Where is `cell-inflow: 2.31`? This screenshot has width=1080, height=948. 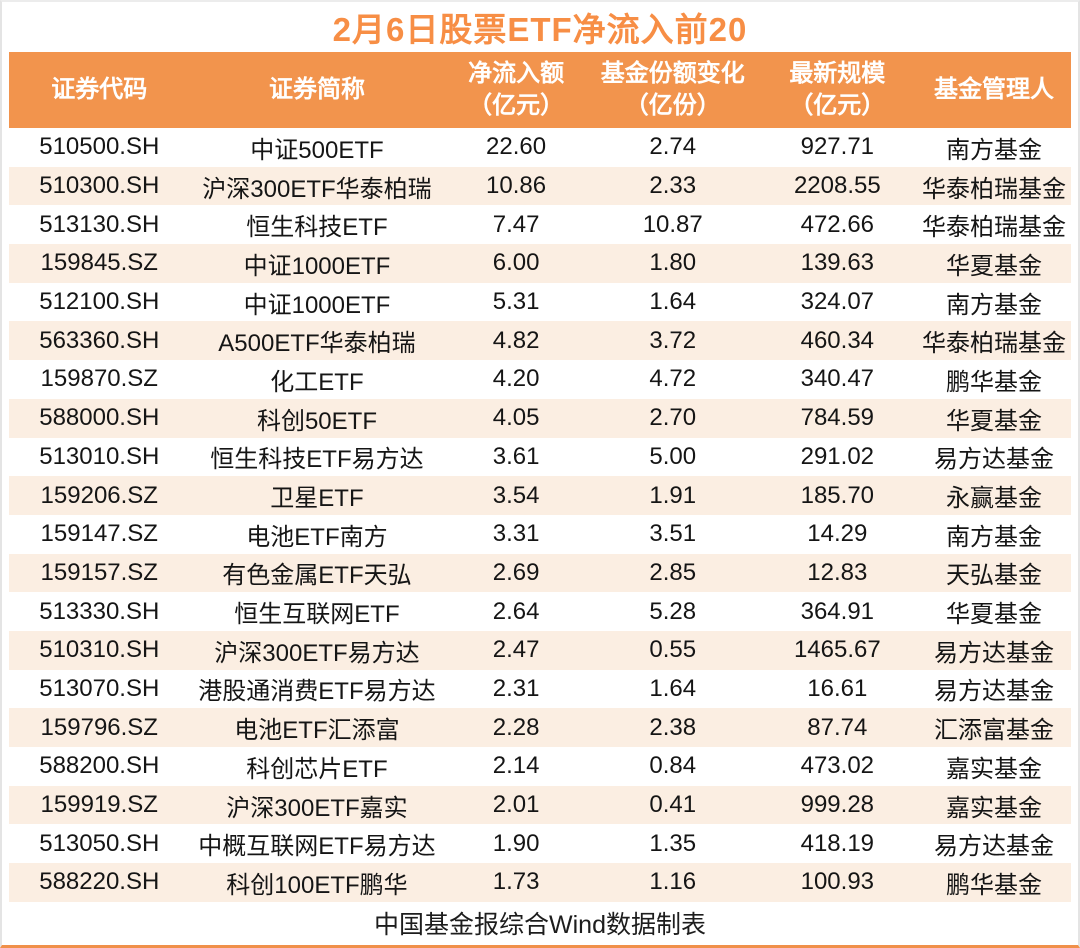
cell-inflow: 2.31 is located at coordinates (516, 688).